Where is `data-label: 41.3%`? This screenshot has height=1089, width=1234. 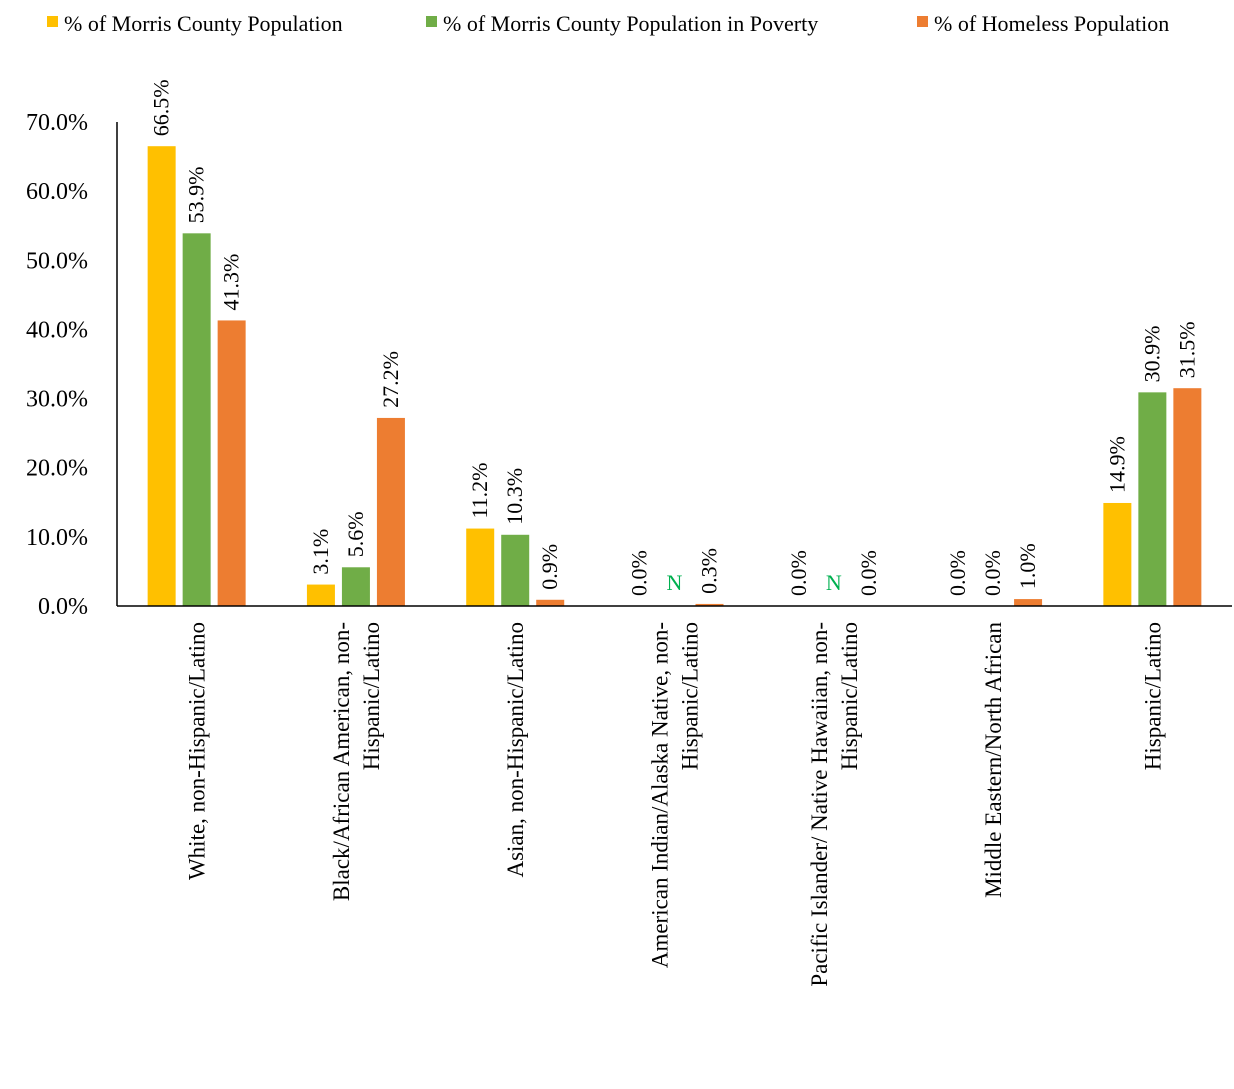
data-label: 41.3% is located at coordinates (231, 282).